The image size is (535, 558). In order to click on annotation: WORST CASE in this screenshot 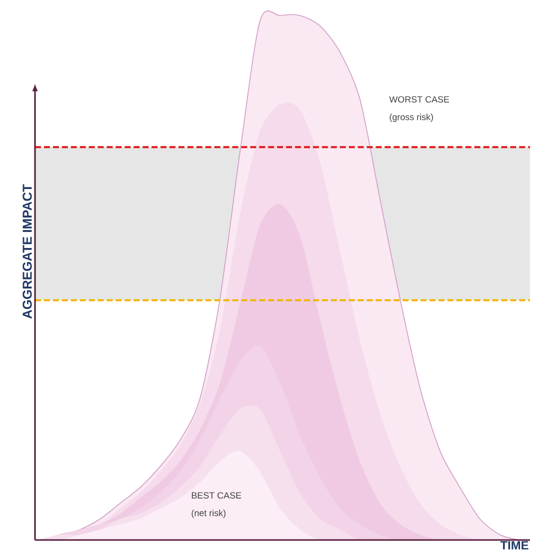, I will do `click(419, 99)`.